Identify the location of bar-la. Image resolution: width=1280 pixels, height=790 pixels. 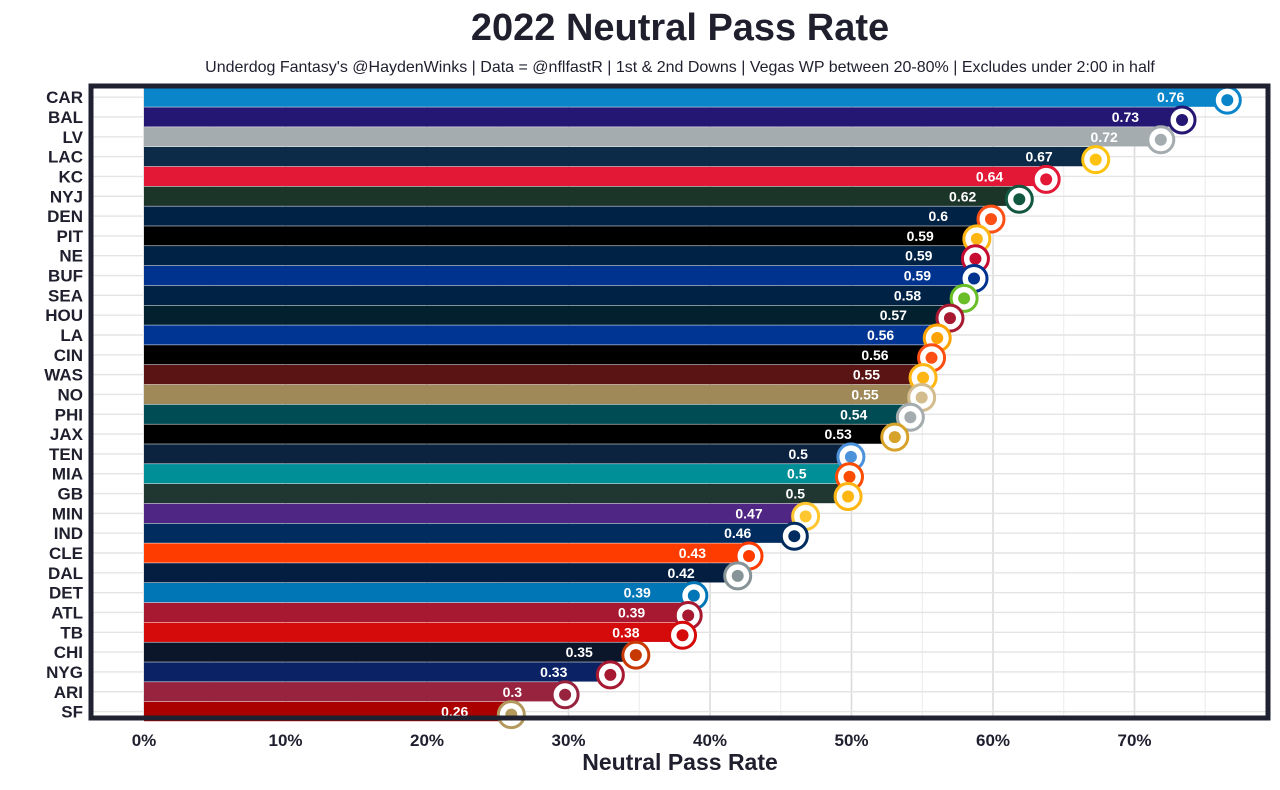
(542, 335).